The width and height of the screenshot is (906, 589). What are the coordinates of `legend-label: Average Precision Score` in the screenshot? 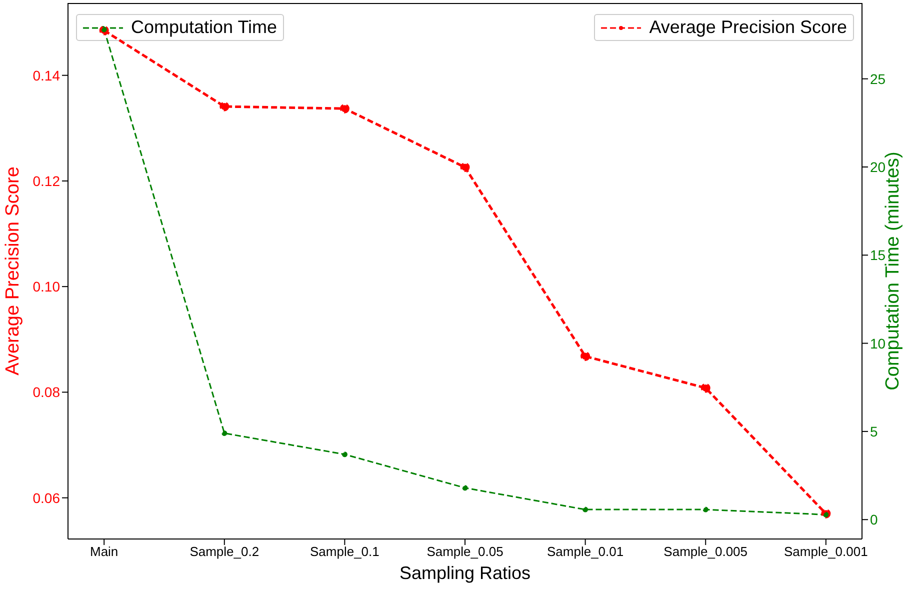 It's located at (748, 27).